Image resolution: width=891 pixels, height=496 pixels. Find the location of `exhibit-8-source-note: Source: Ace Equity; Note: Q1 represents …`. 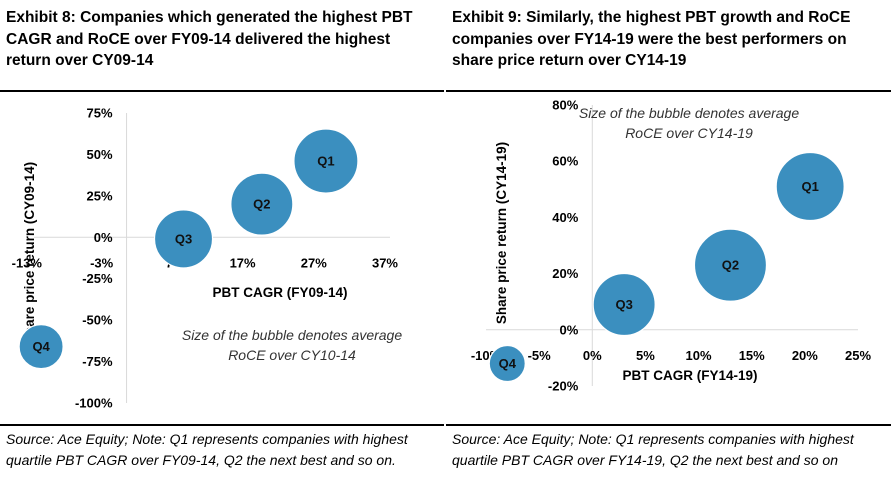

exhibit-8-source-note: Source: Ace Equity; Note: Q1 represents … is located at coordinates (207, 449).